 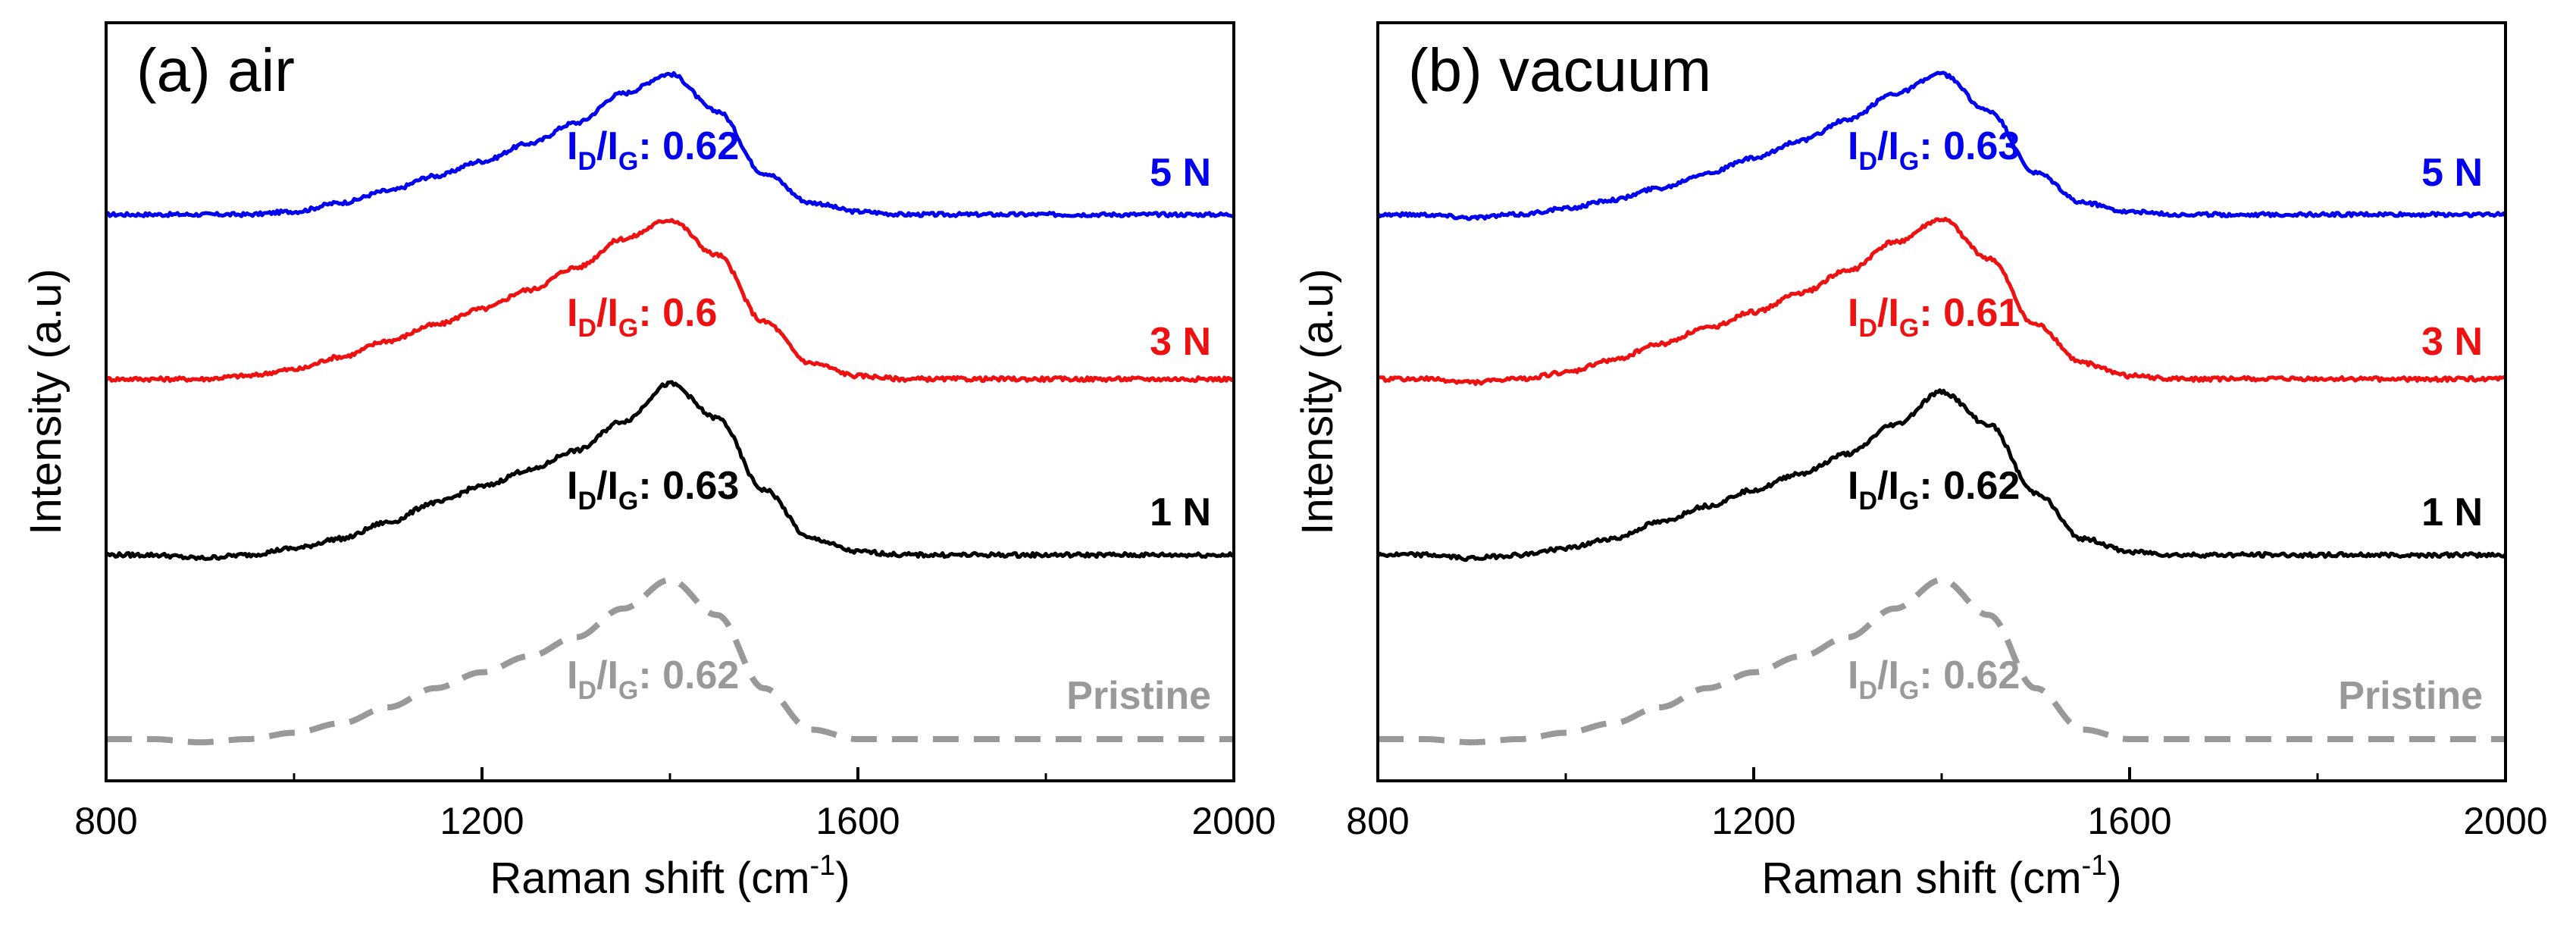 What do you see at coordinates (653, 150) in the screenshot?
I see `ratio-label-5-n: ID/IG: 0.62` at bounding box center [653, 150].